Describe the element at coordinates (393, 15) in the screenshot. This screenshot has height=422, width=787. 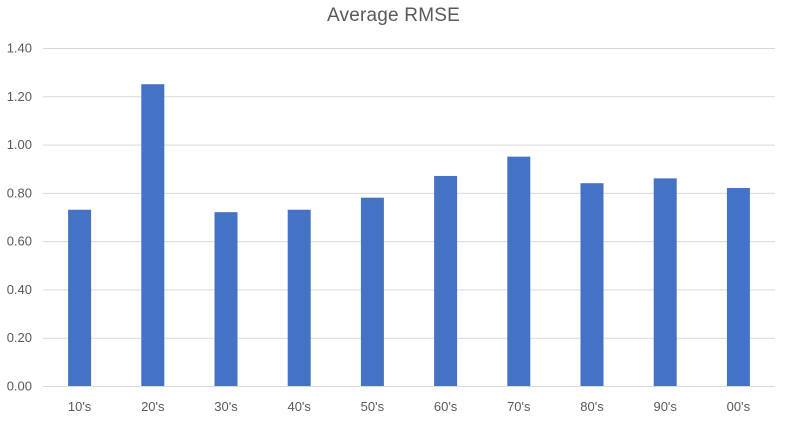
I see `chart-title: Average RMSE` at that location.